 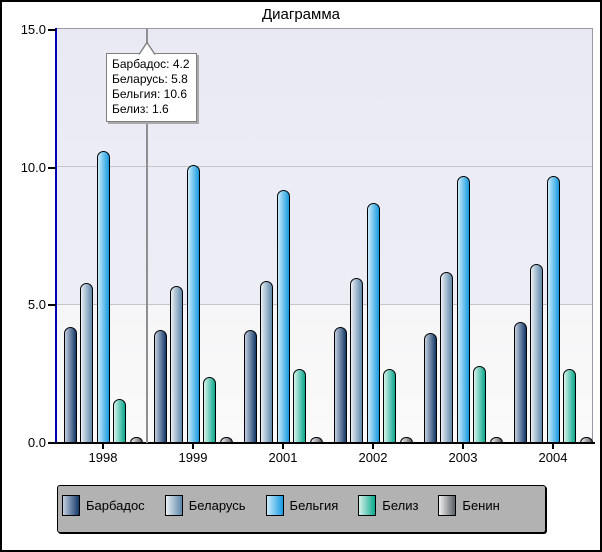 I want to click on bar-group-2003, so click(x=463, y=236).